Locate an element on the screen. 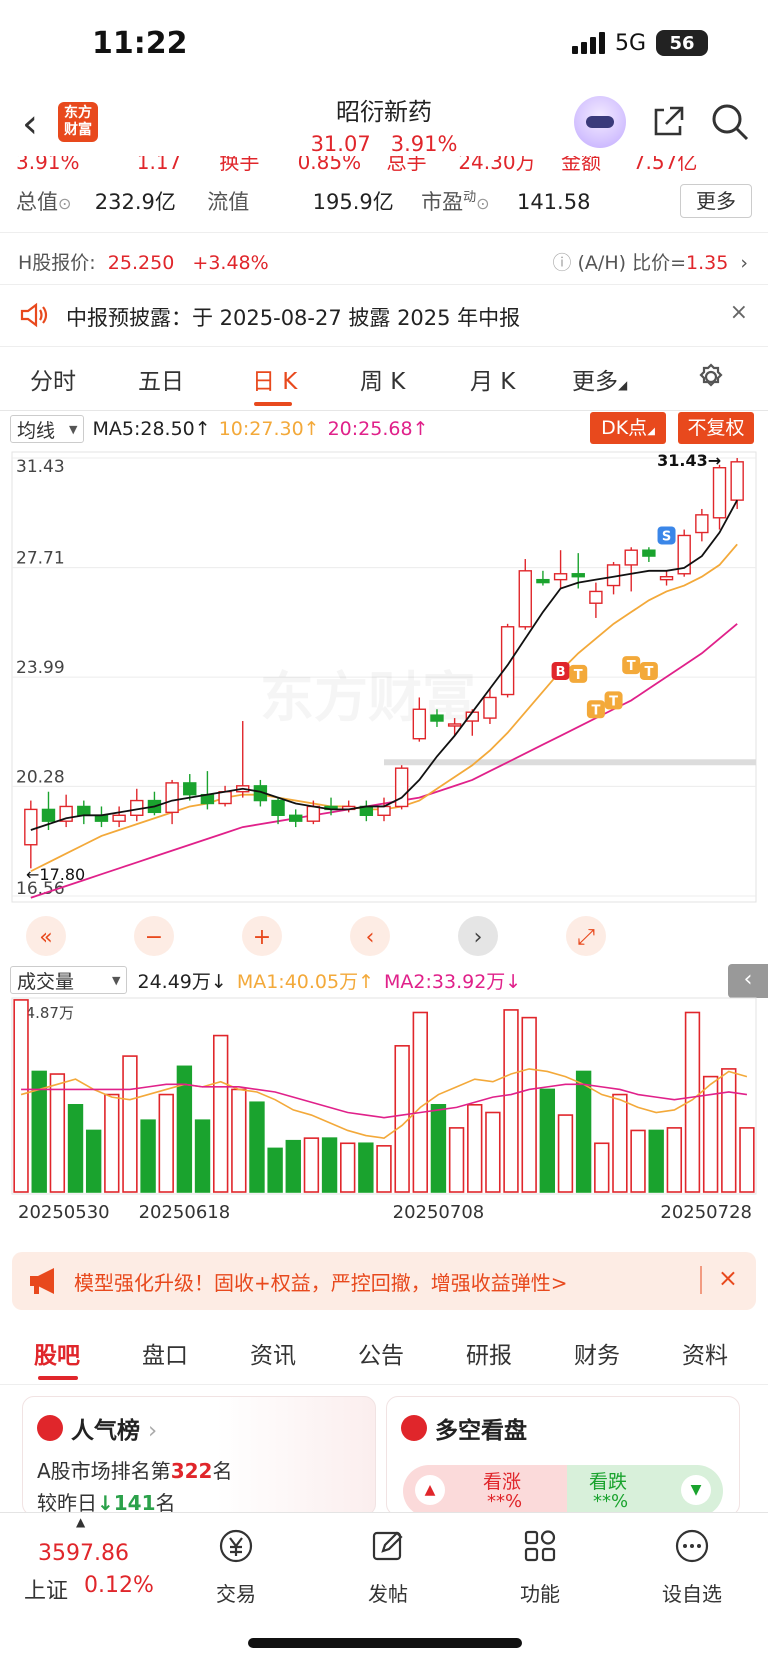 This screenshot has width=768, height=1662. tab-news: 资讯 is located at coordinates (273, 1356).